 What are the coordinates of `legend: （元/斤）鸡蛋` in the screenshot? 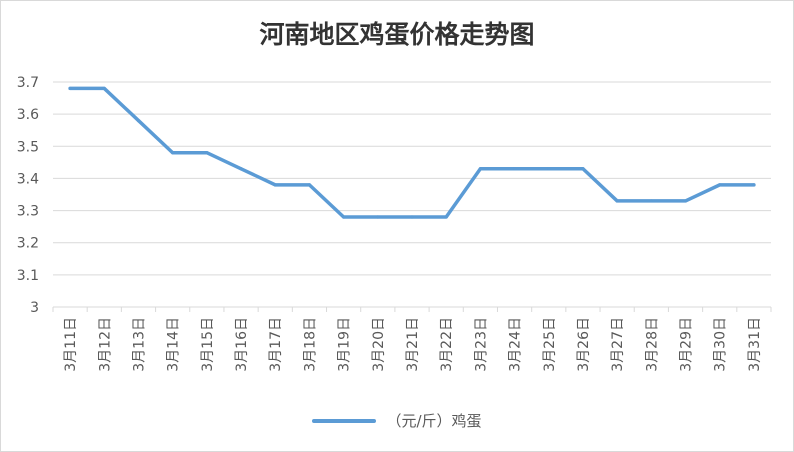 It's located at (397, 420).